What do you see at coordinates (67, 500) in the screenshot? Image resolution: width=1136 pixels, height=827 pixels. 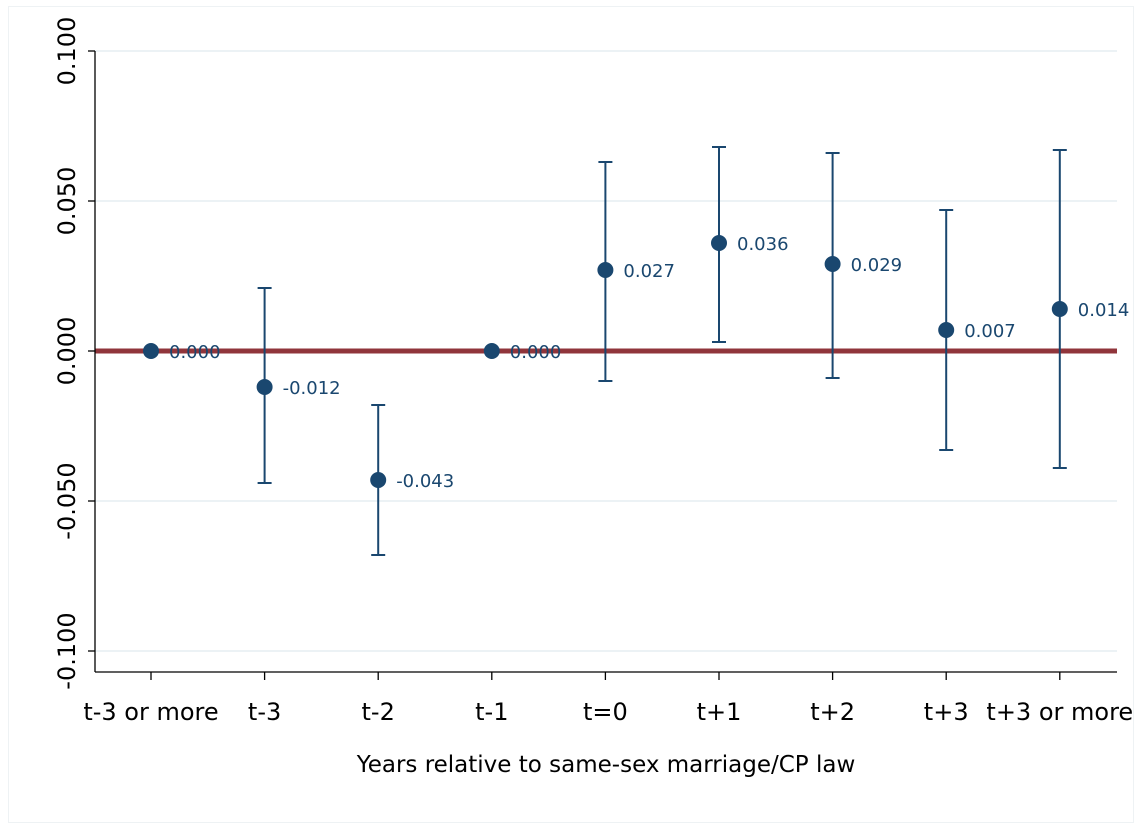 I see `y-tick-label: -0.050` at bounding box center [67, 500].